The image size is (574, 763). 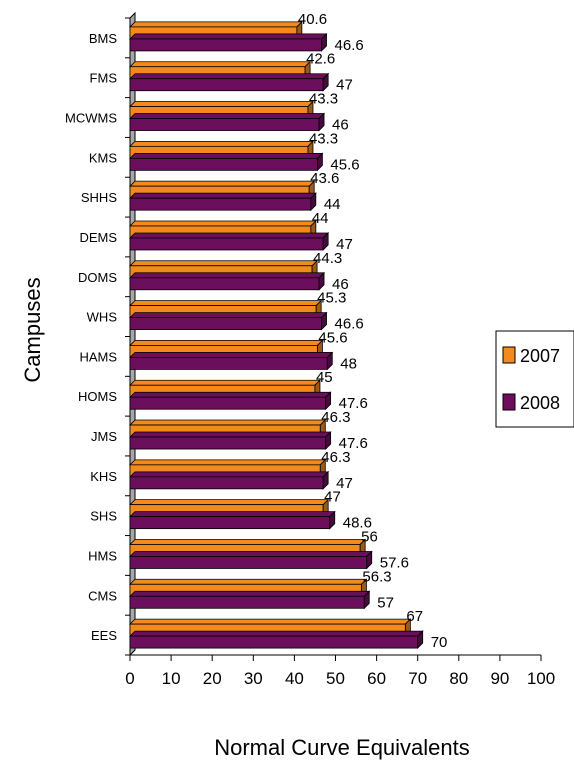 I want to click on category-label: DEMS, so click(x=98, y=237).